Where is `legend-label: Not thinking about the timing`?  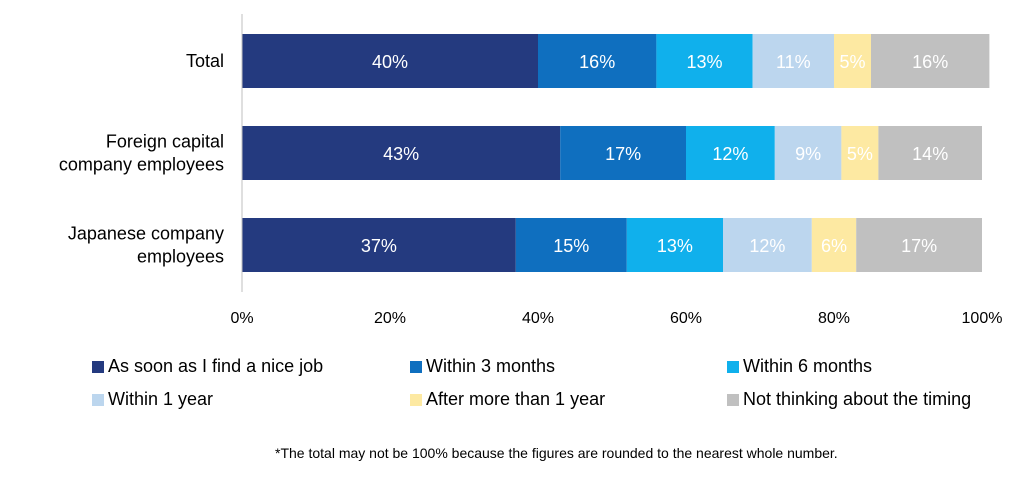 legend-label: Not thinking about the timing is located at coordinates (857, 399).